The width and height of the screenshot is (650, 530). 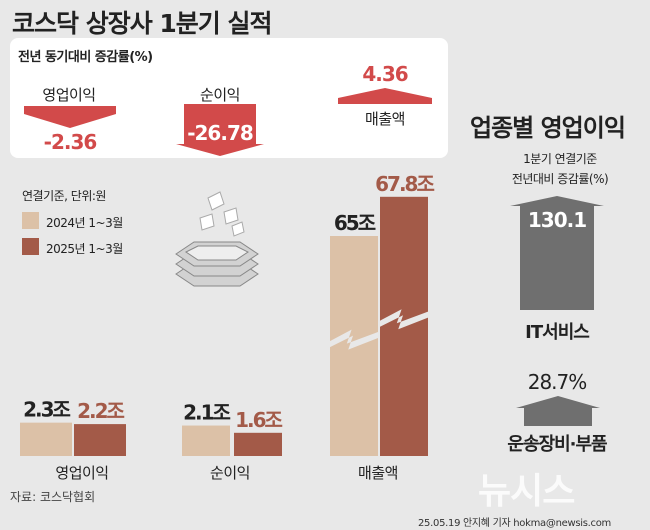 I want to click on sector-title: 업종별 영업이익, so click(x=548, y=128).